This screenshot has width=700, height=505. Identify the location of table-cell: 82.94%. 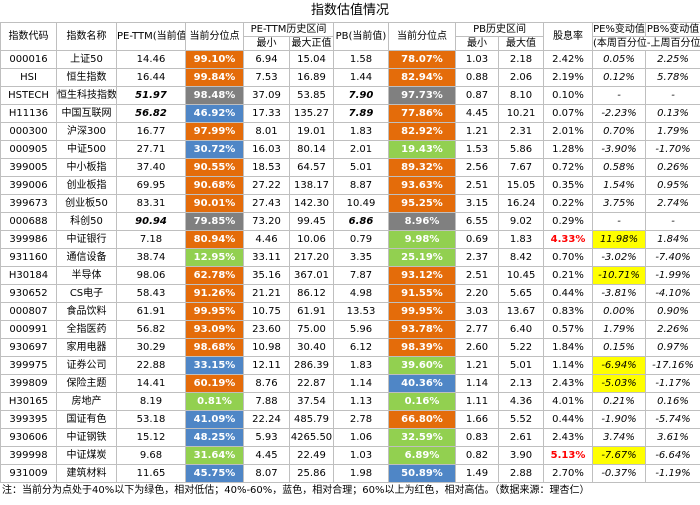
(422, 77).